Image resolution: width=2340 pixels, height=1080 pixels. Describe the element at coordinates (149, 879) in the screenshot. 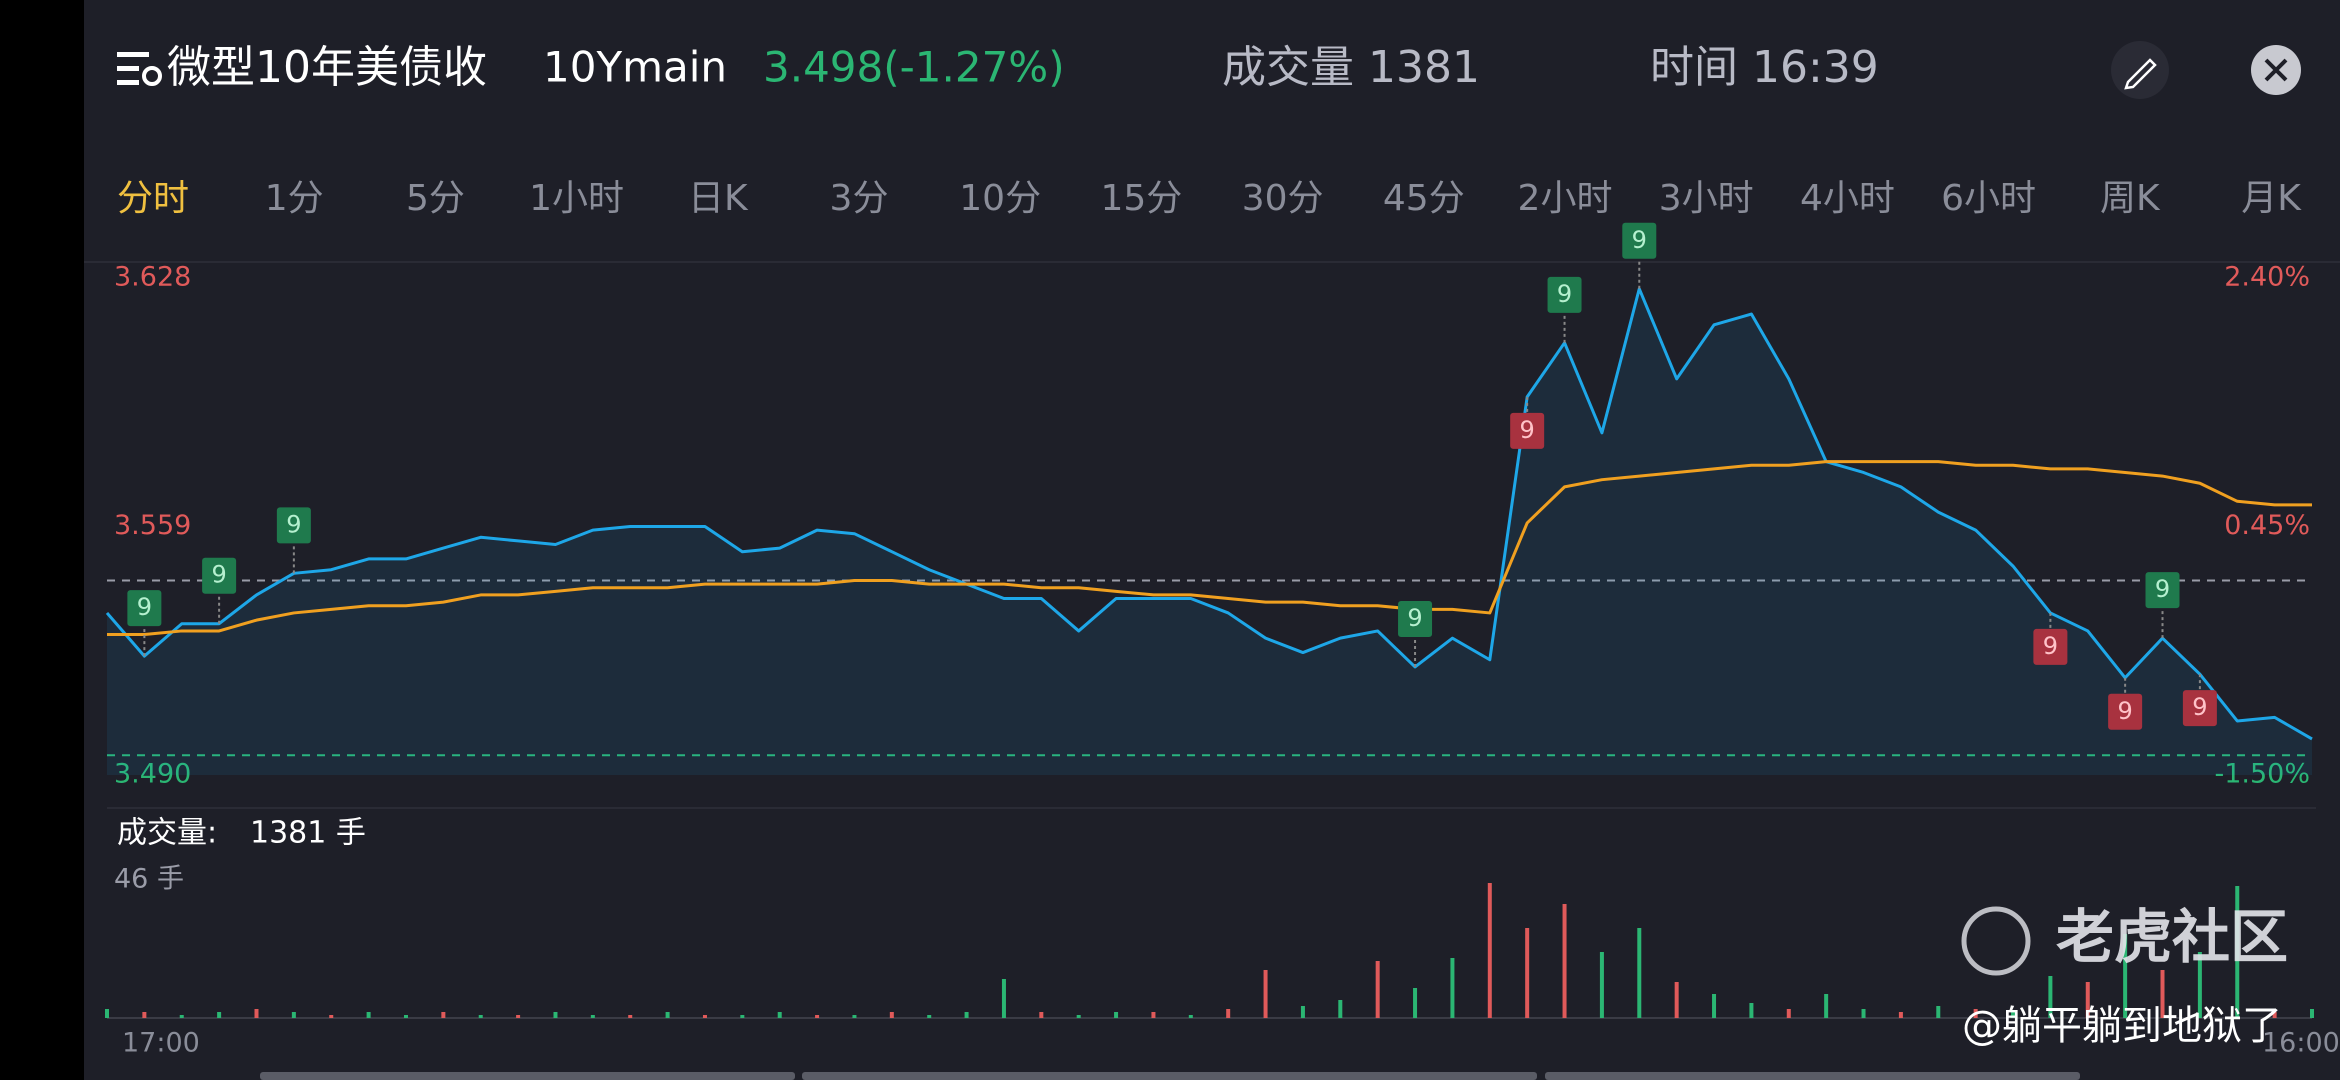

I see `volume-tick-label: 46 手` at that location.